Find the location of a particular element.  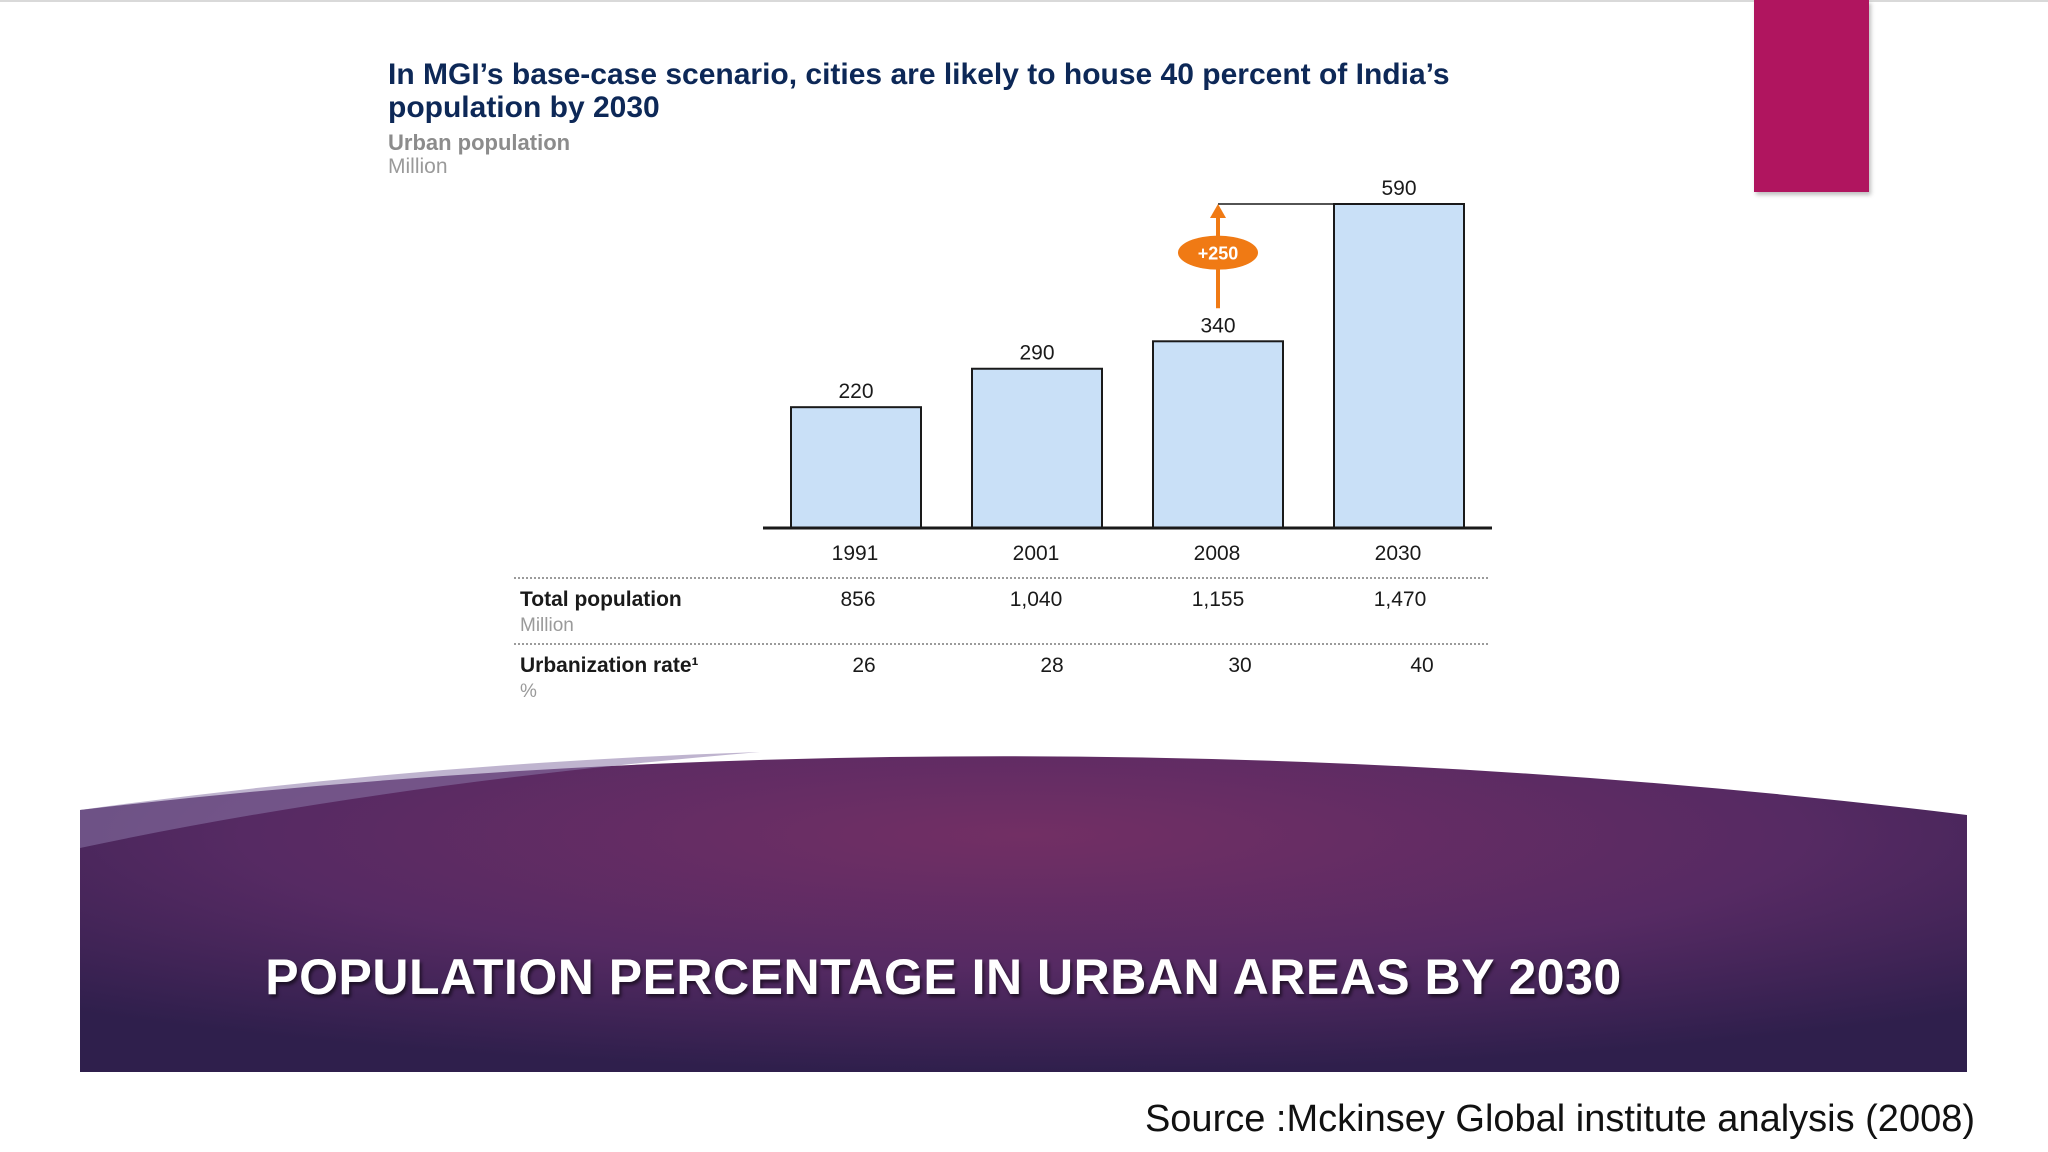

table-row-label: Urbanization rate¹ is located at coordinates (609, 665).